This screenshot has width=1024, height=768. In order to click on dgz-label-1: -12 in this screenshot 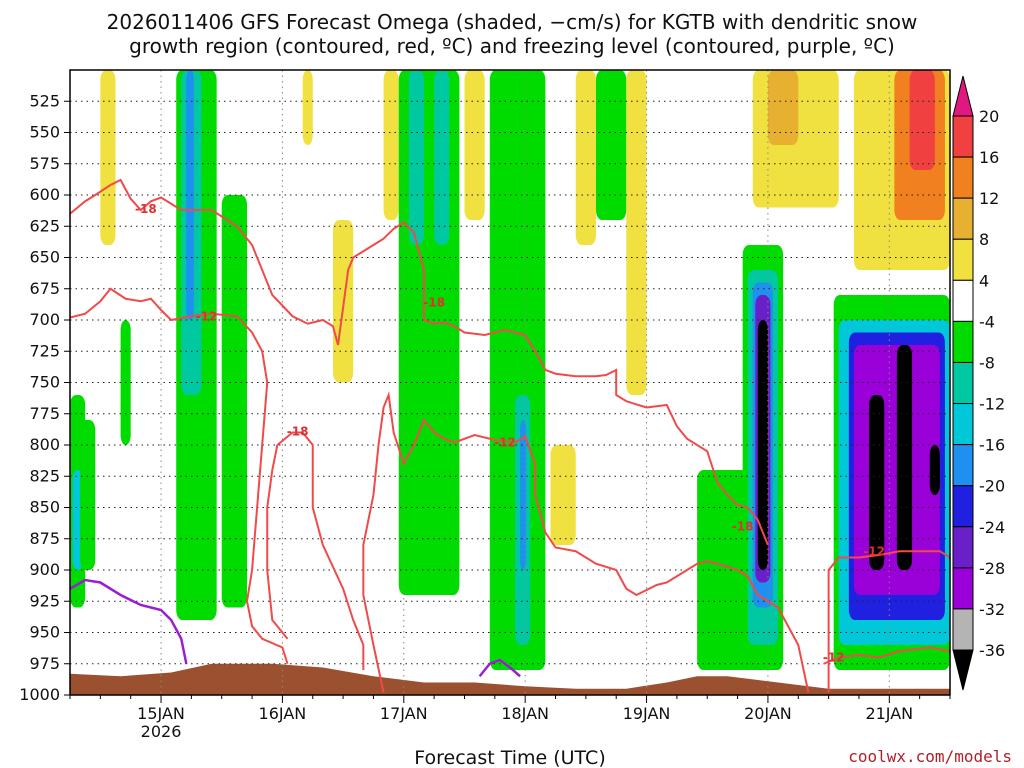, I will do `click(207, 316)`.